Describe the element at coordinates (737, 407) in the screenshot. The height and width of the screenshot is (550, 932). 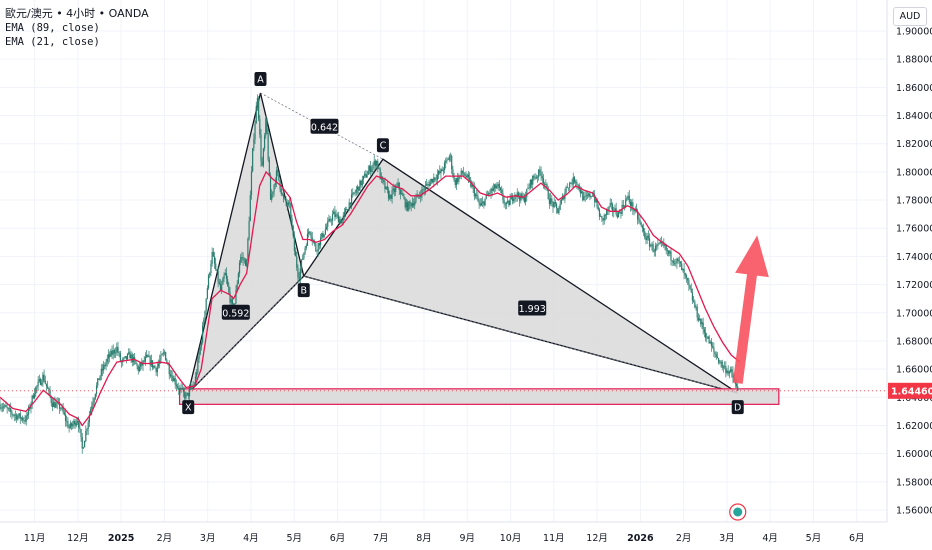
I see `pattern-point-d` at that location.